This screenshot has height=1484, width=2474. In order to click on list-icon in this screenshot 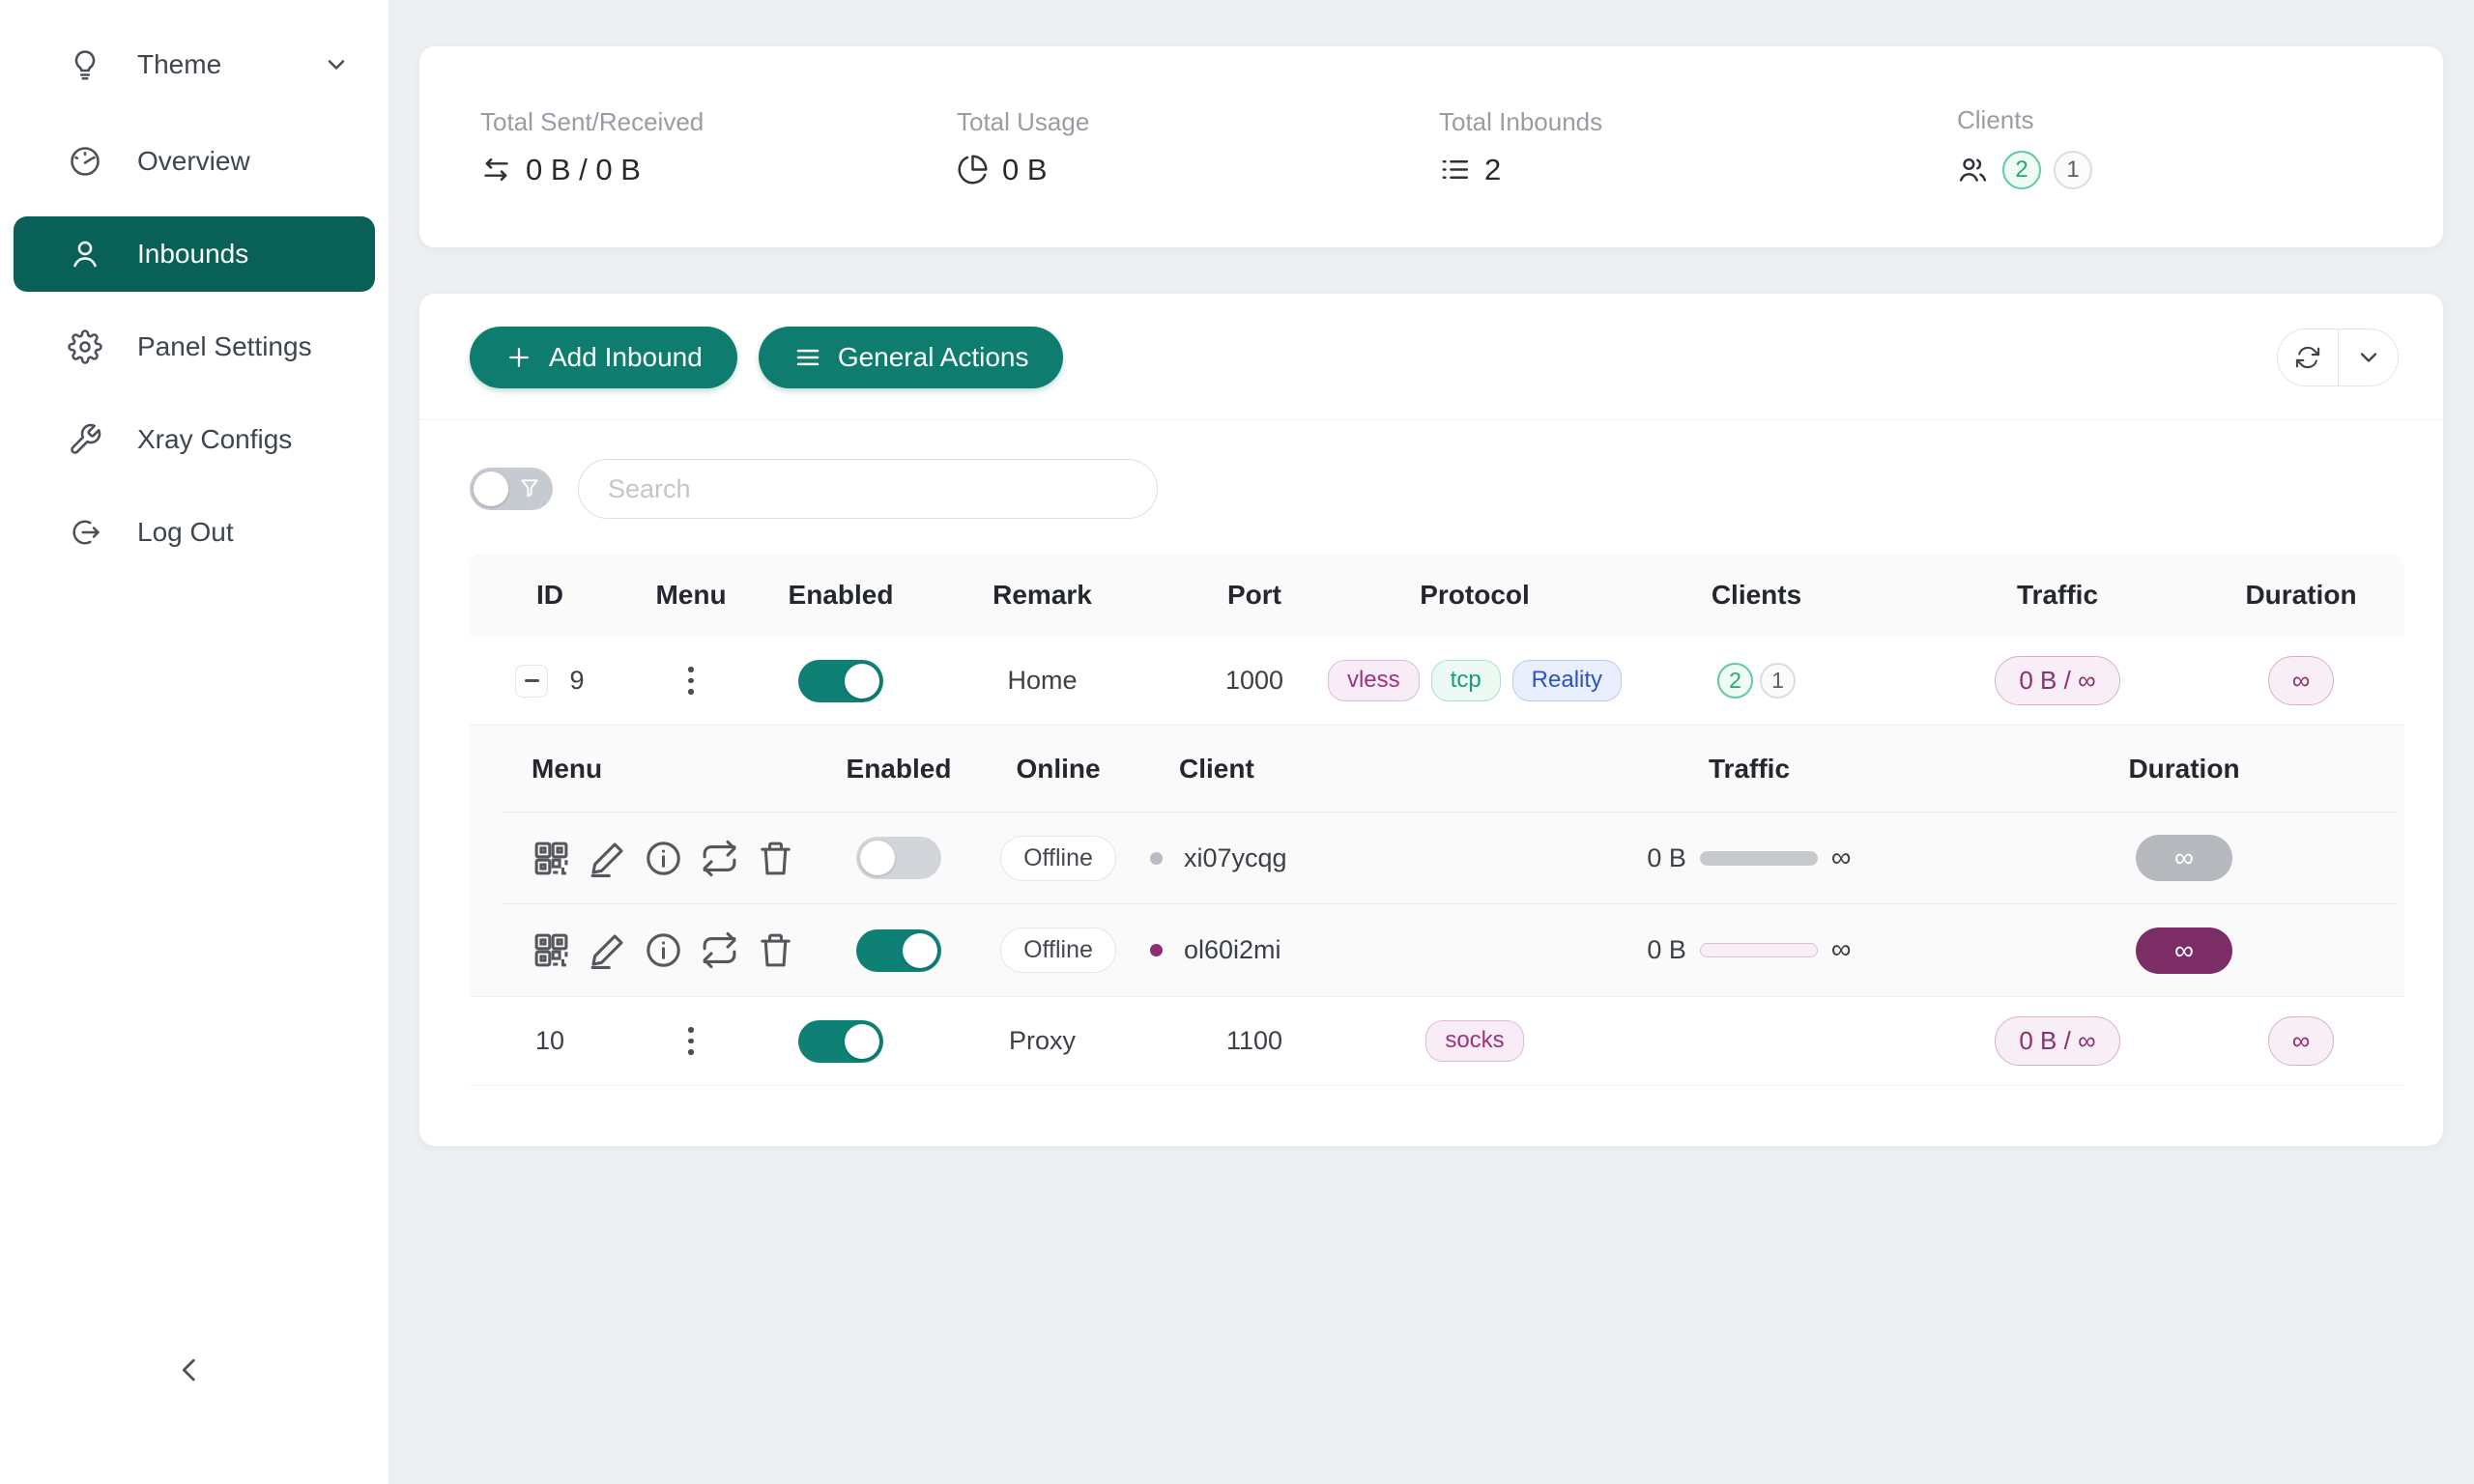, I will do `click(1455, 170)`.